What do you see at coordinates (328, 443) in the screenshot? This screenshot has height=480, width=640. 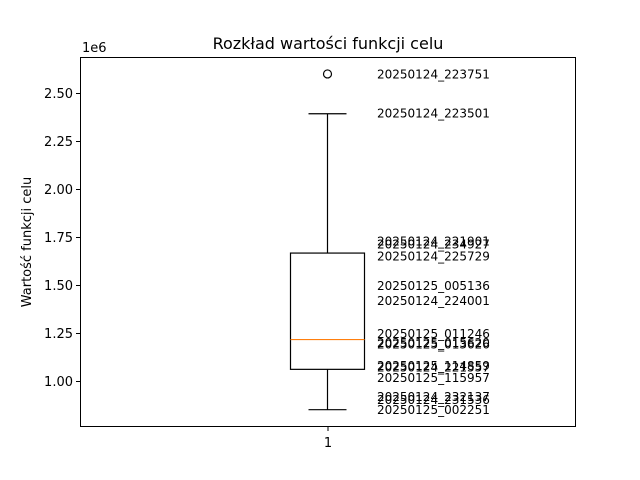 I see `x-tick-label: 1` at bounding box center [328, 443].